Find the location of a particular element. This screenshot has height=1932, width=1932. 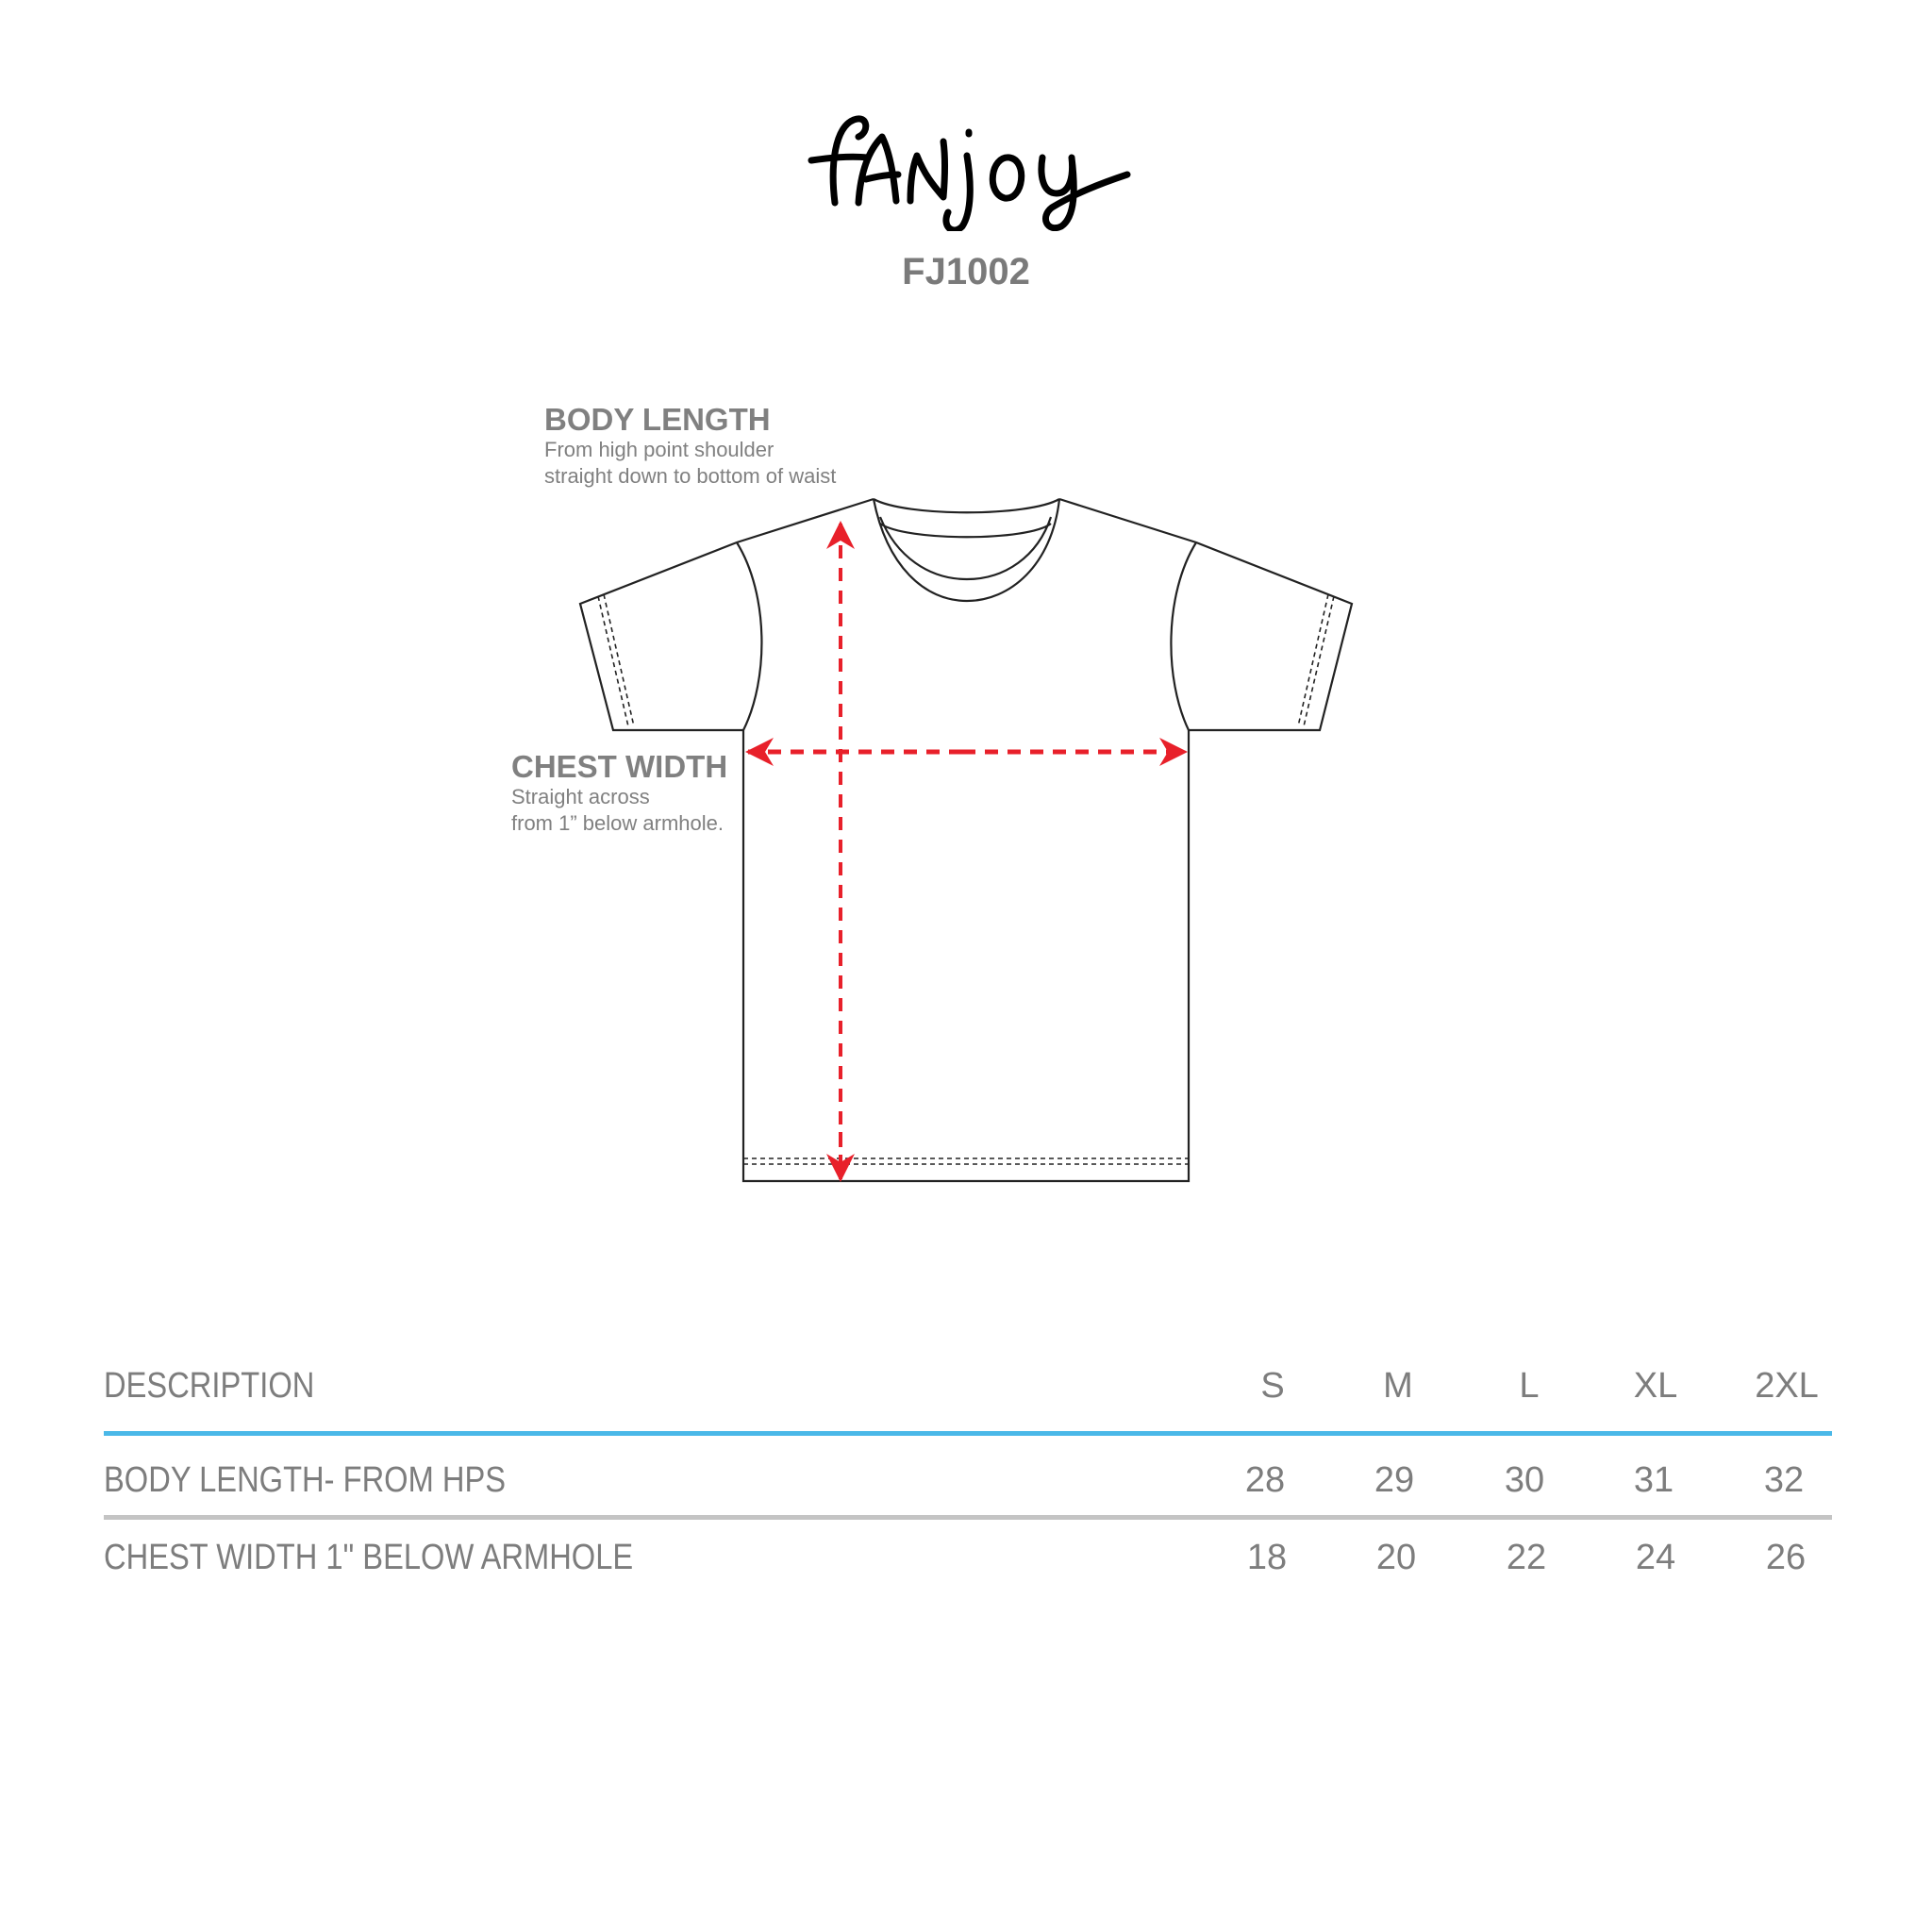

body-length-desc-1: From high point shoulder is located at coordinates (659, 450).